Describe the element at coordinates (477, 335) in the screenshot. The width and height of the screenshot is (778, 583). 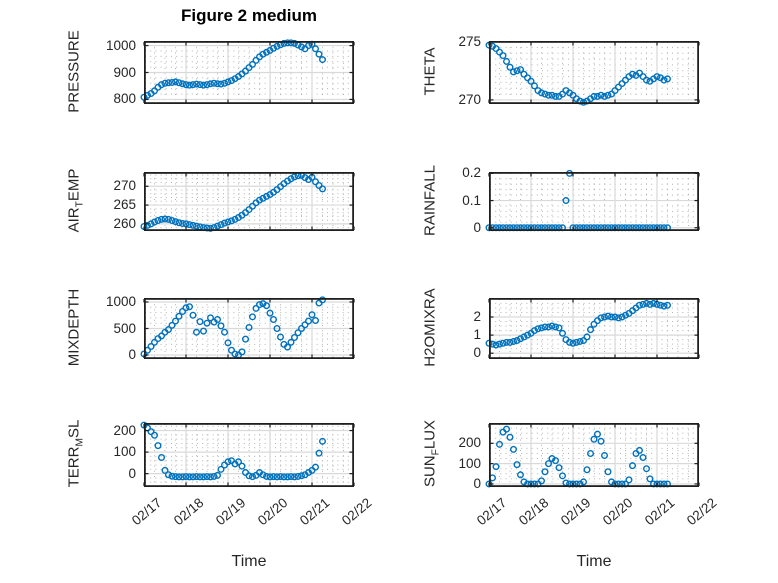
I see `y-tick-label: 1` at that location.